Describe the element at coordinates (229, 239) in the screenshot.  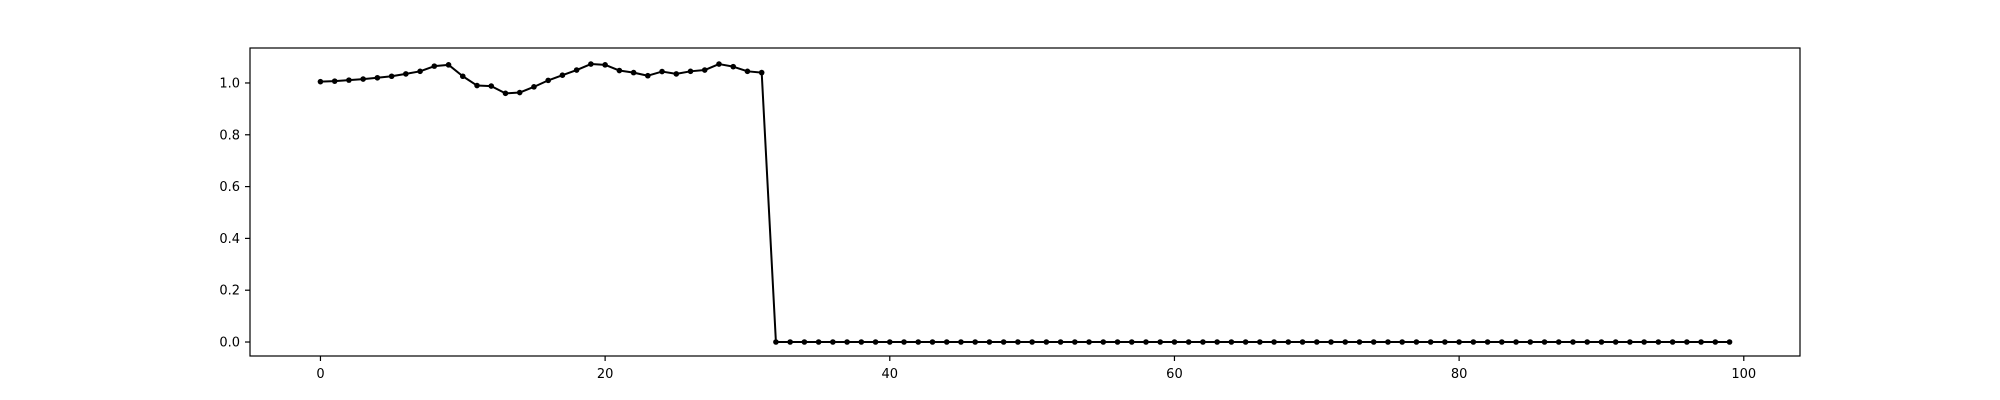
I see `y-tick-label: 0.4` at that location.